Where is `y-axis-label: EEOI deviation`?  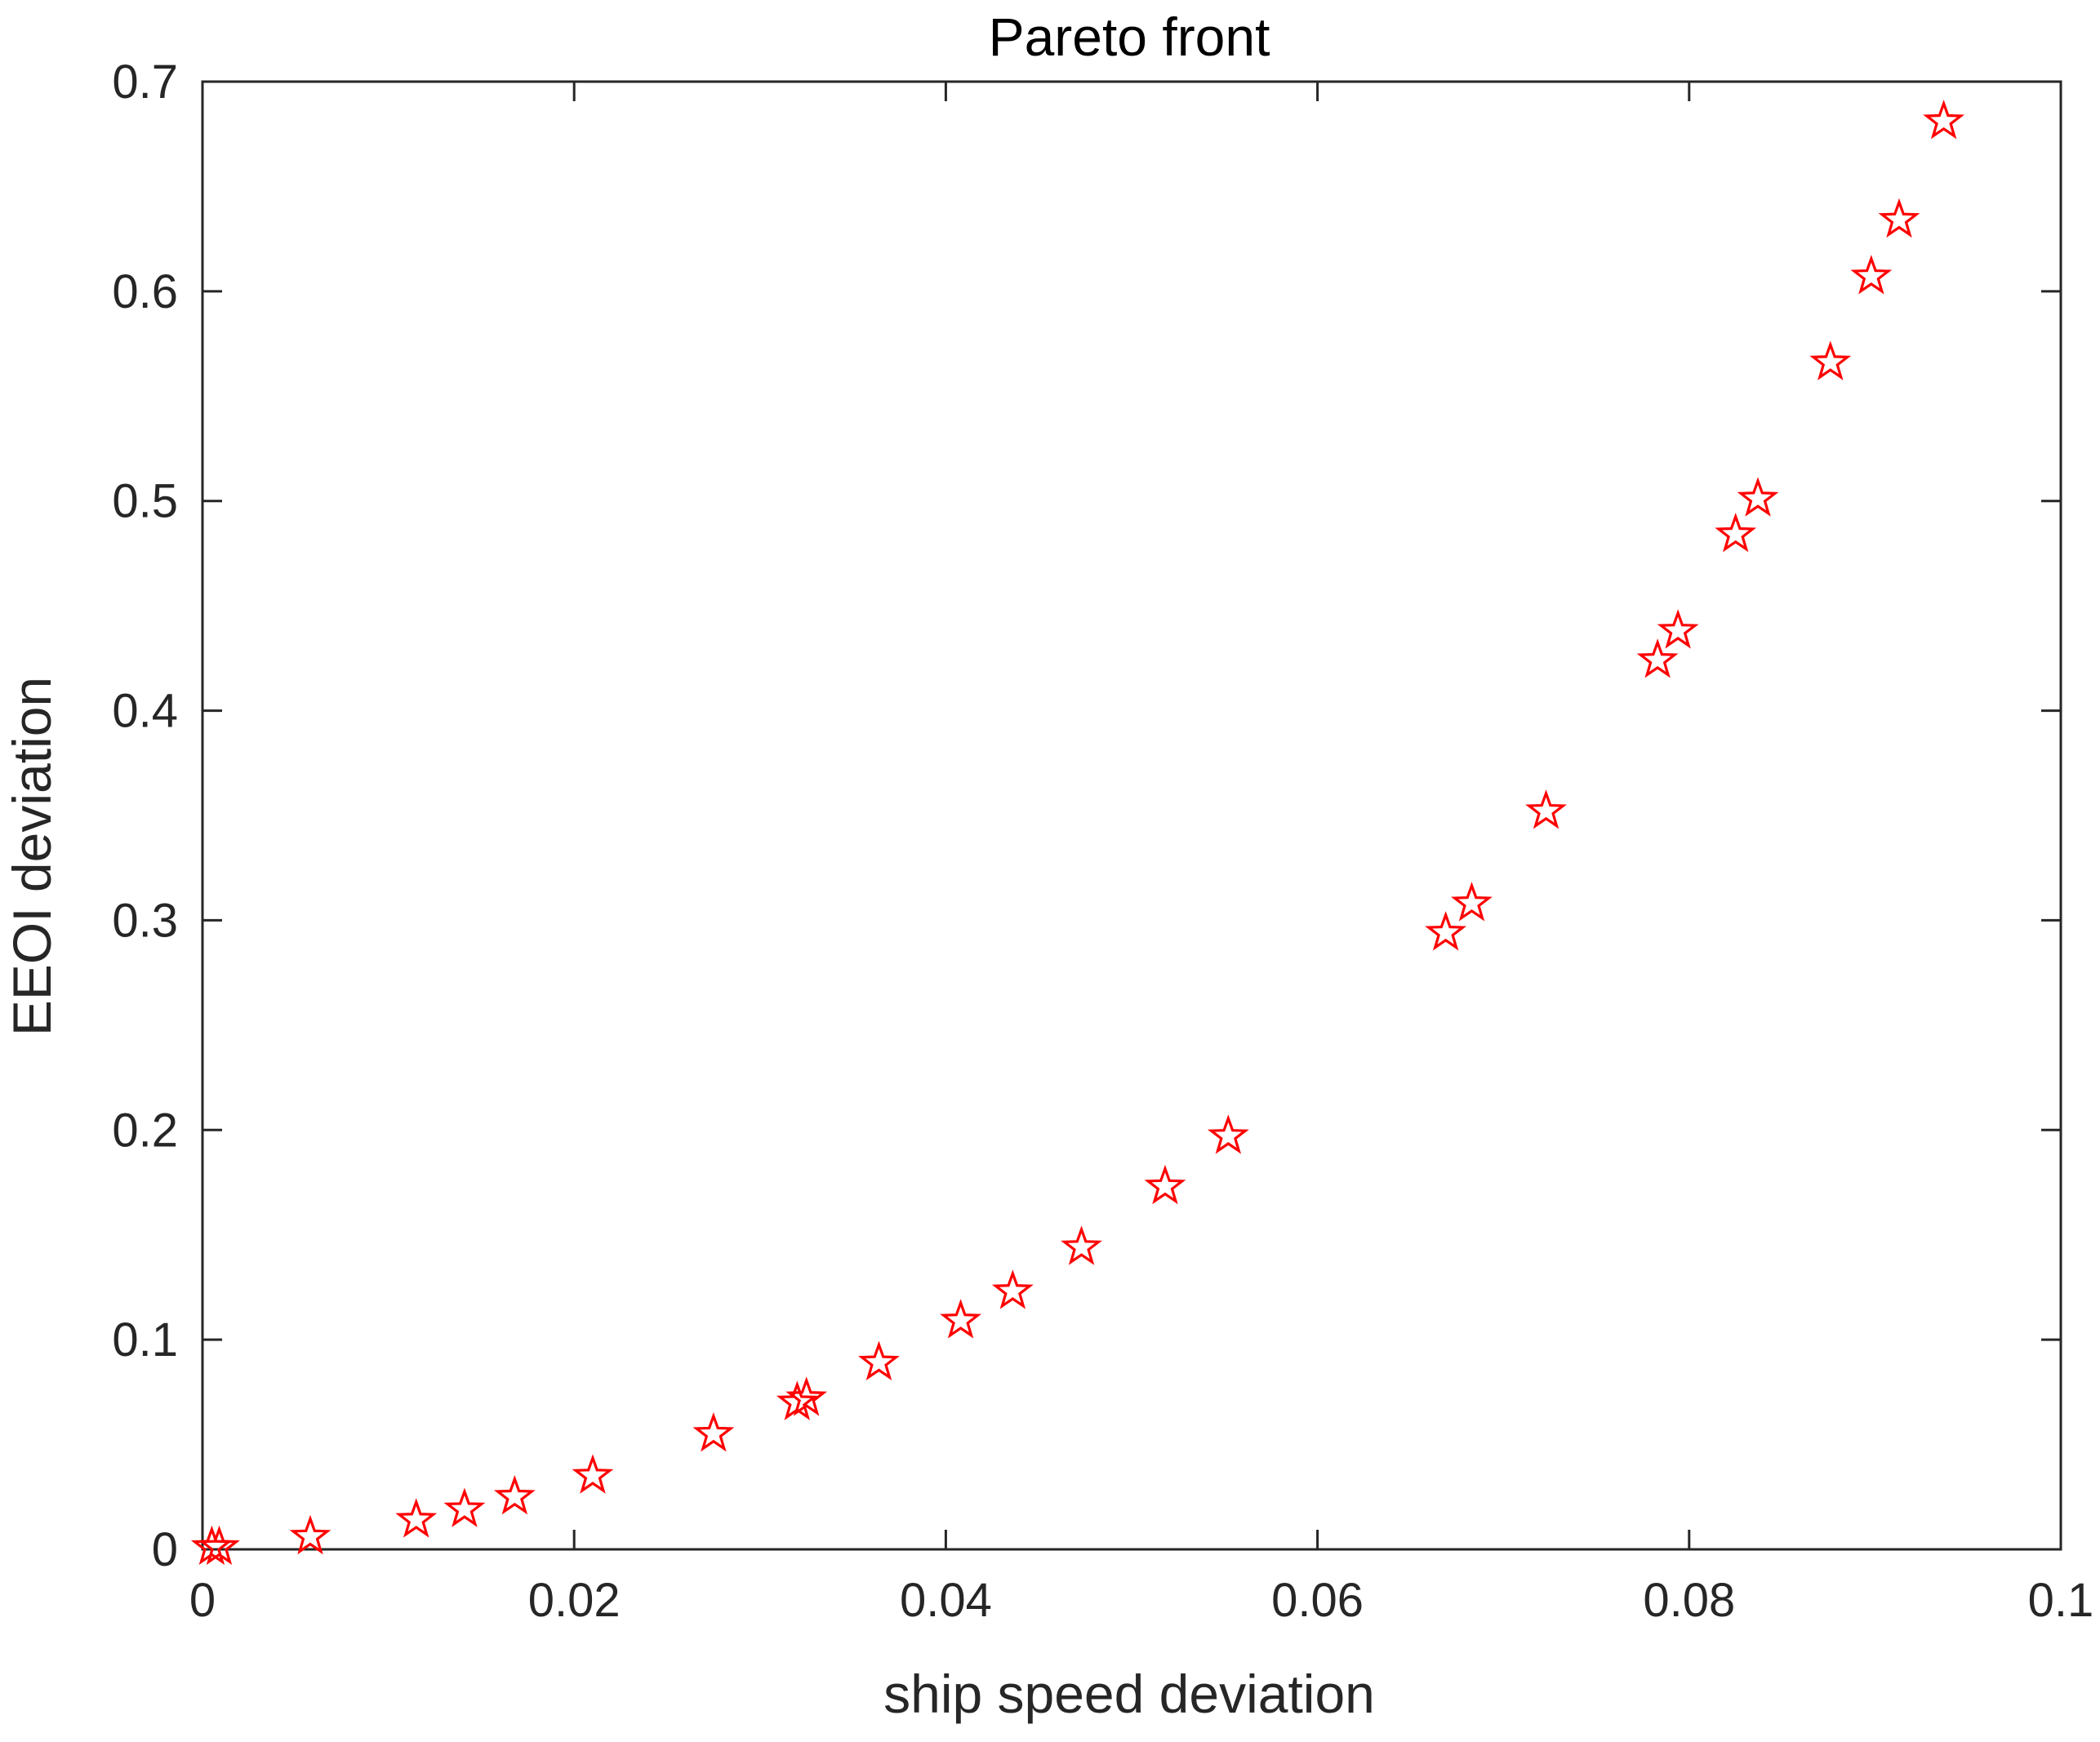 y-axis-label: EEOI deviation is located at coordinates (32, 857).